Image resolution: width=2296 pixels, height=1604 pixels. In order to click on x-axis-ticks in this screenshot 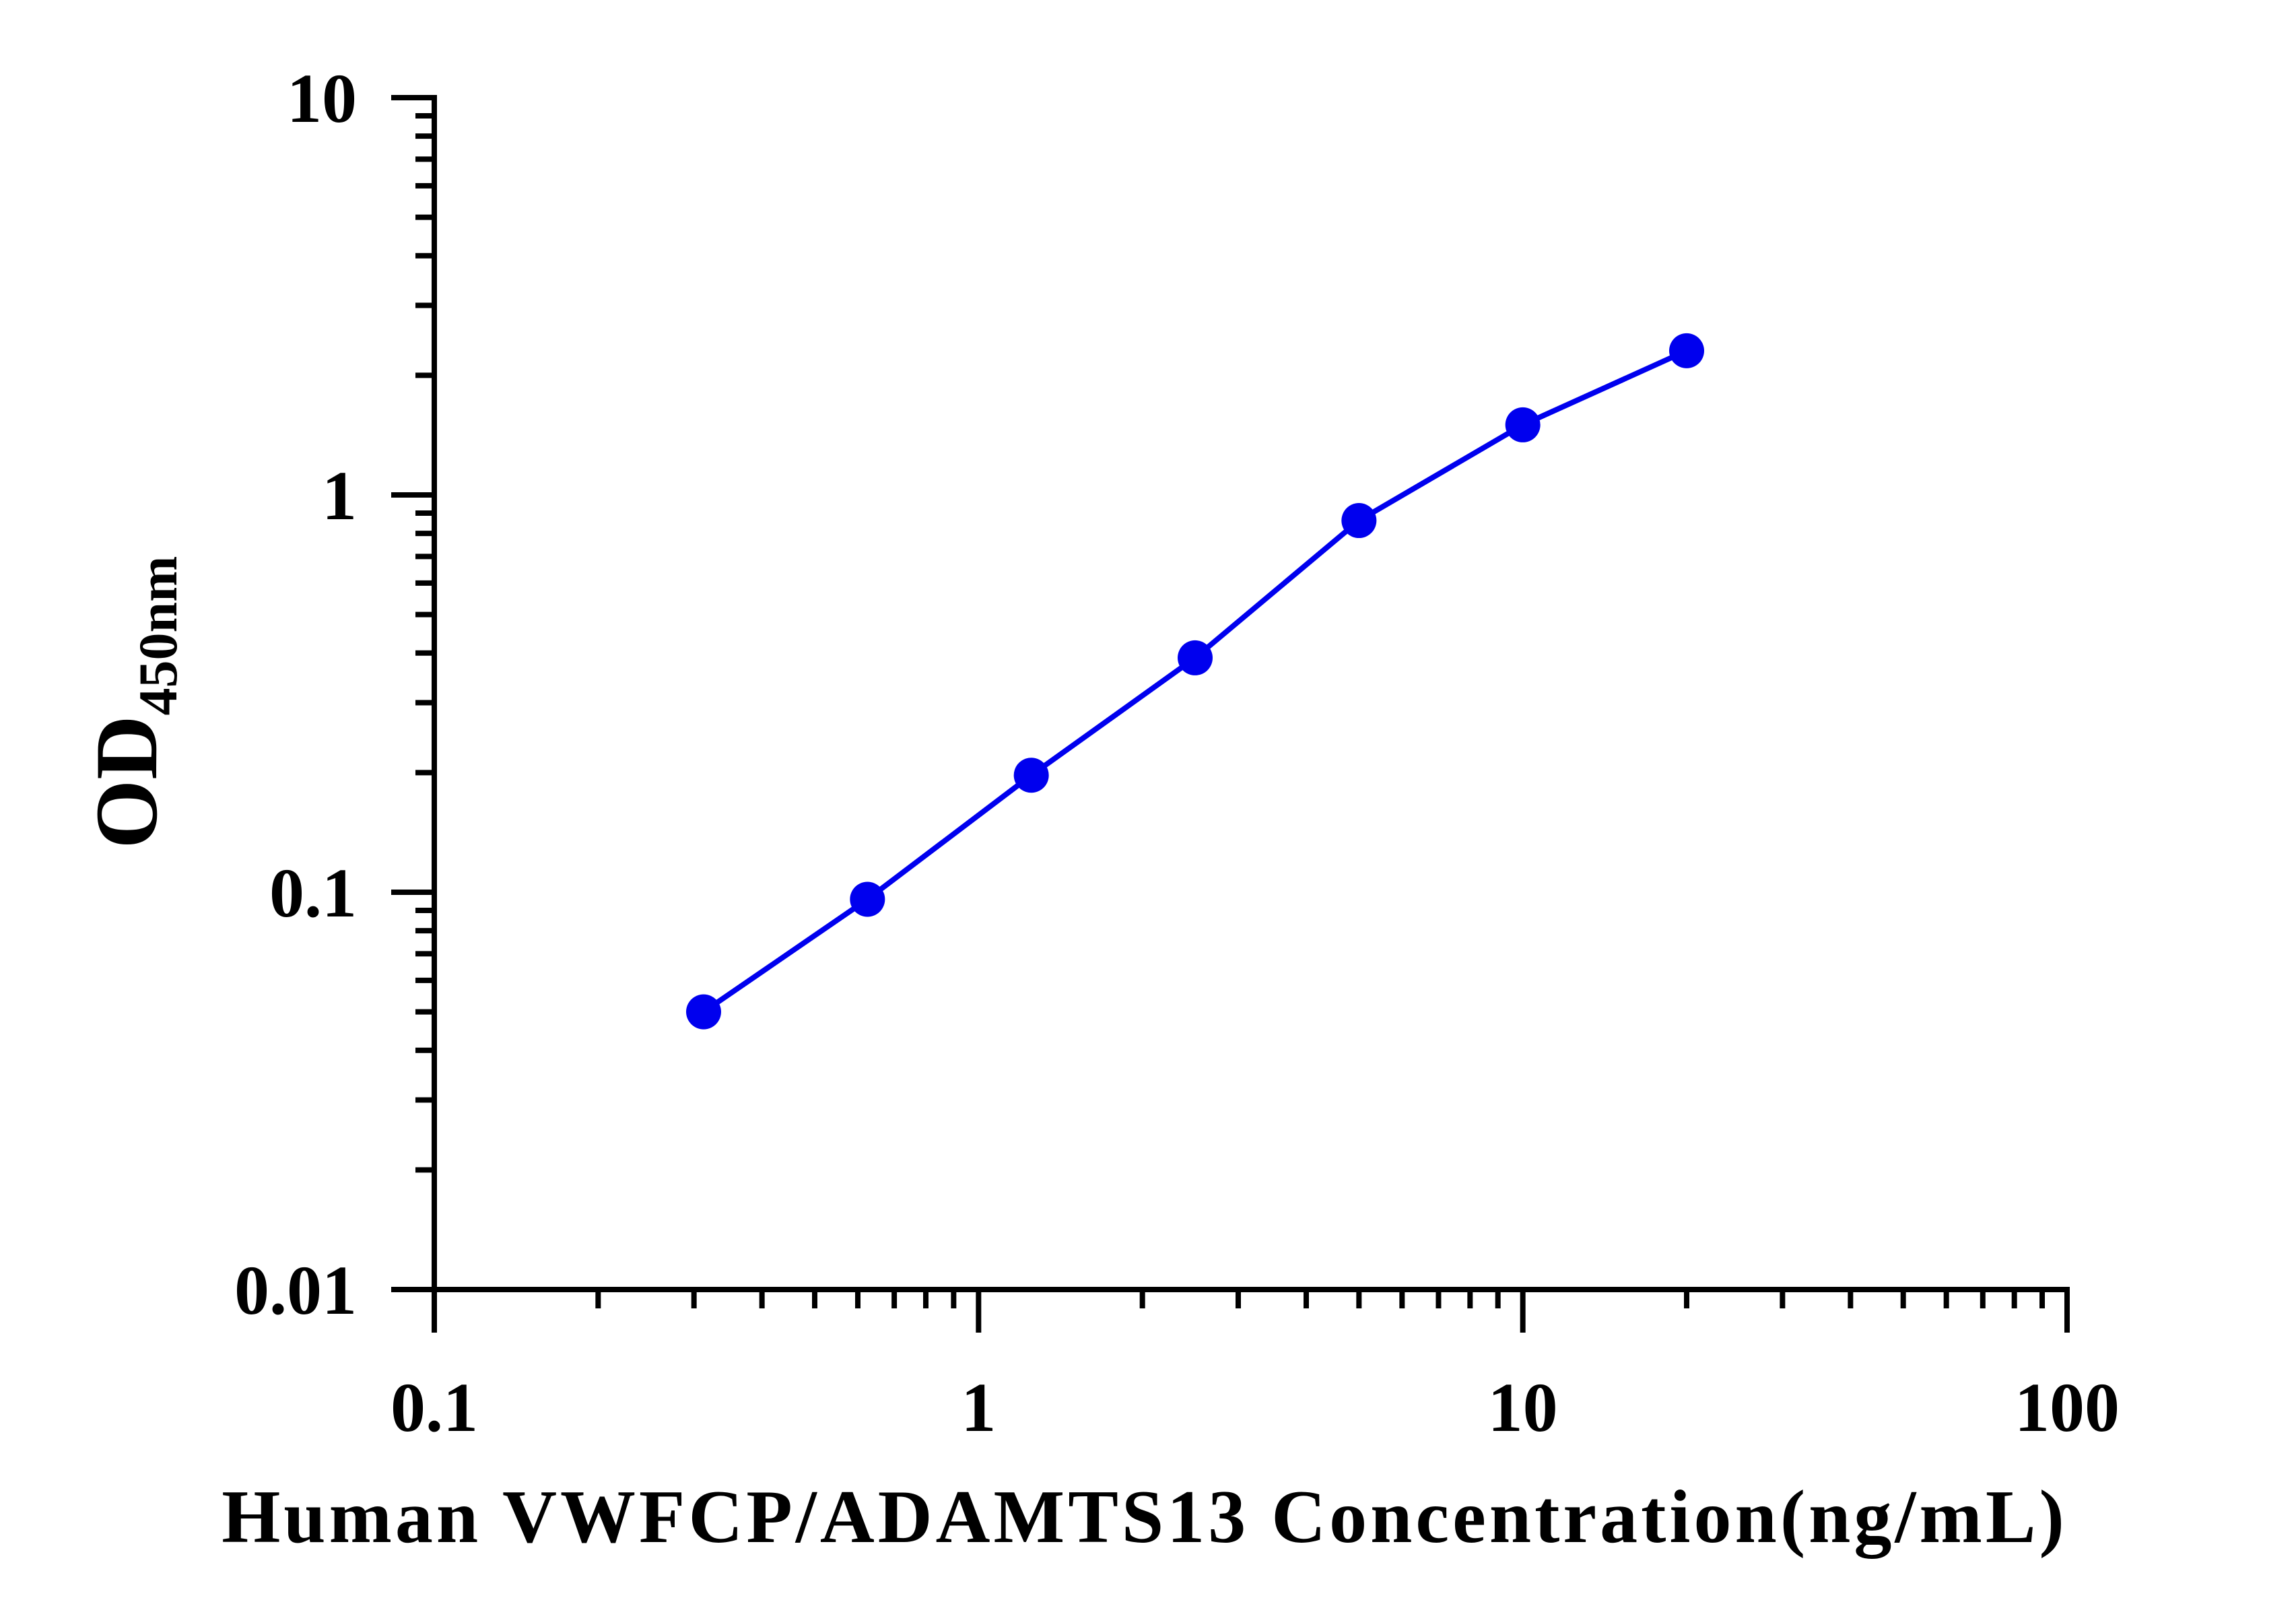, I will do `click(1251, 1311)`.